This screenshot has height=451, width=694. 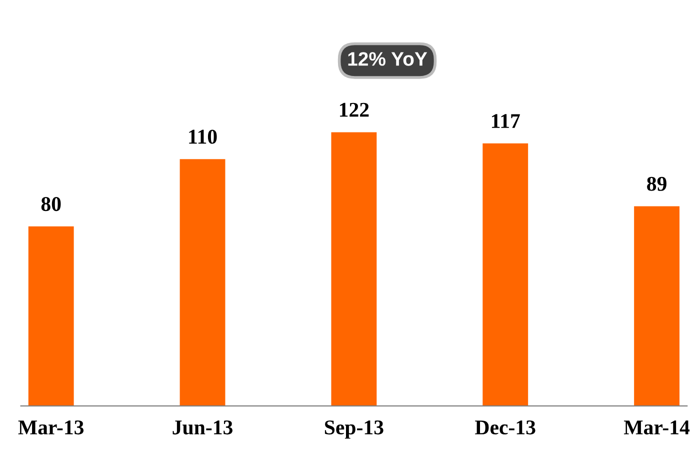 I want to click on data-label: 80, so click(x=51, y=204).